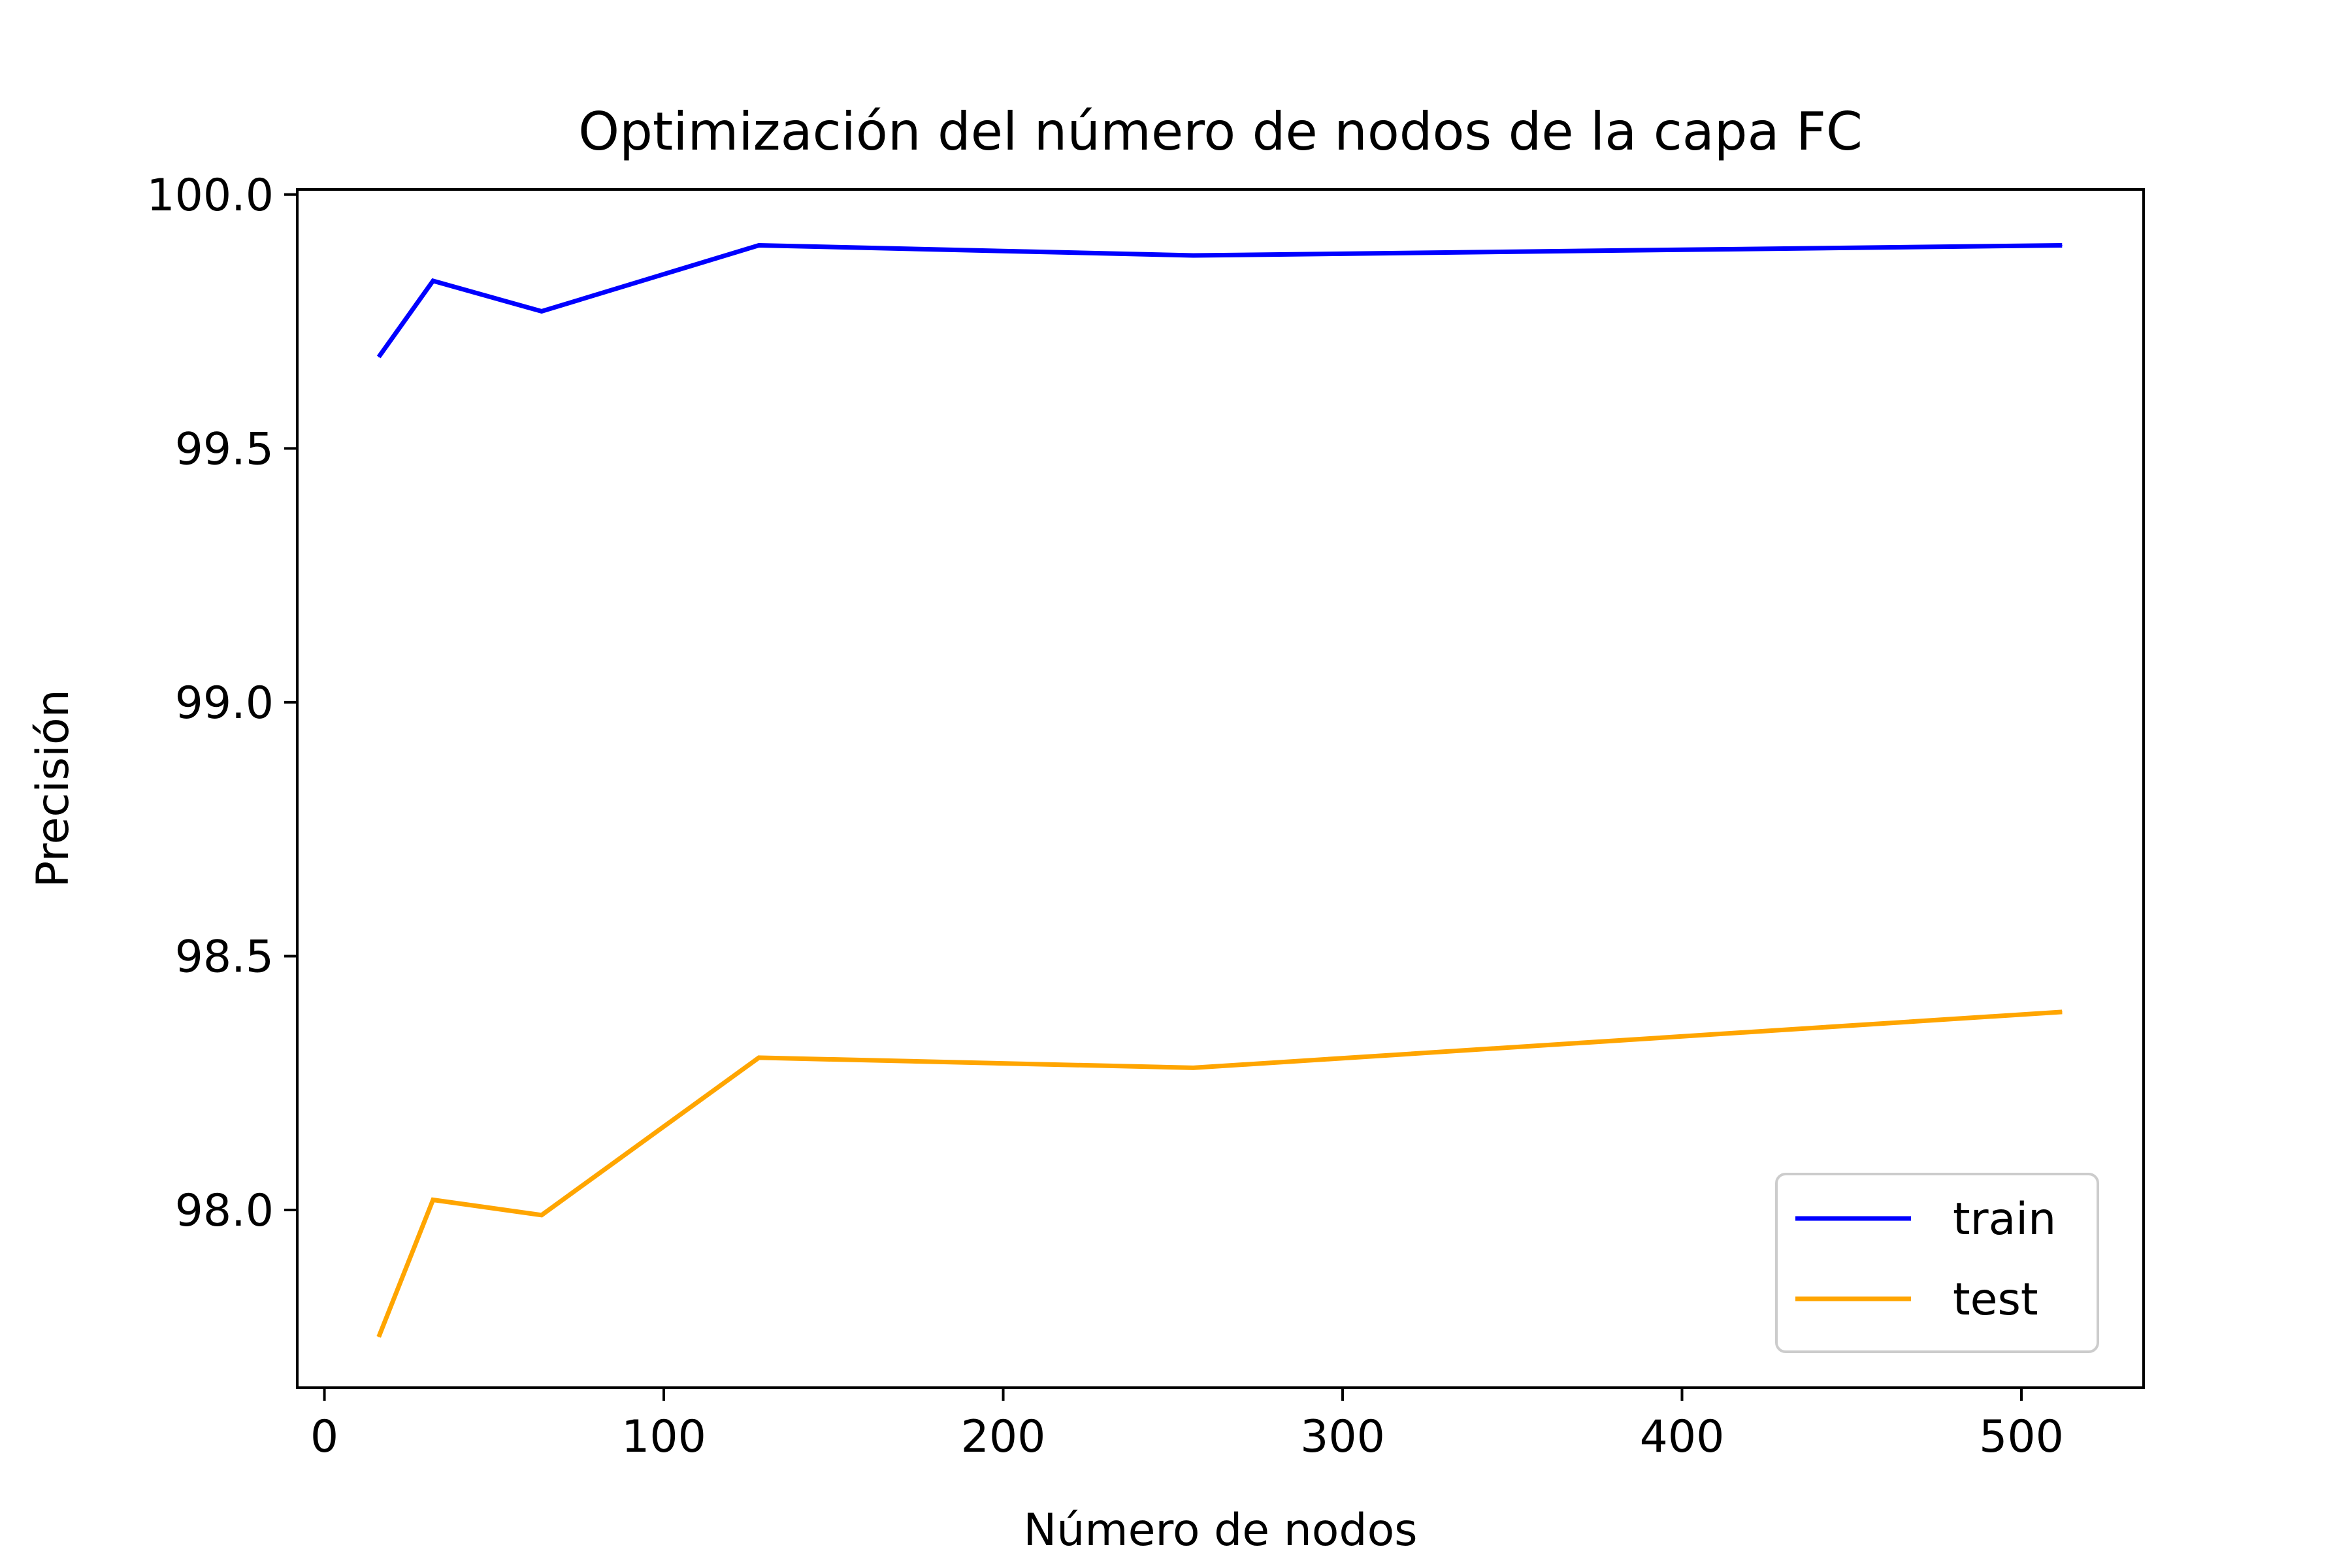 The width and height of the screenshot is (2352, 1568). I want to click on y-tick-label: 99.0, so click(224, 703).